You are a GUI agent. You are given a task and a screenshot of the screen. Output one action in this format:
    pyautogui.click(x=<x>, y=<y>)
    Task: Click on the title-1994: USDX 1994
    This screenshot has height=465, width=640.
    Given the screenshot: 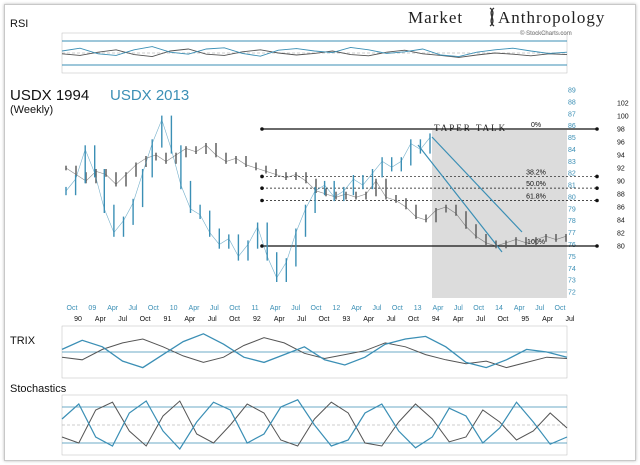 What is the action you would take?
    pyautogui.click(x=49, y=95)
    